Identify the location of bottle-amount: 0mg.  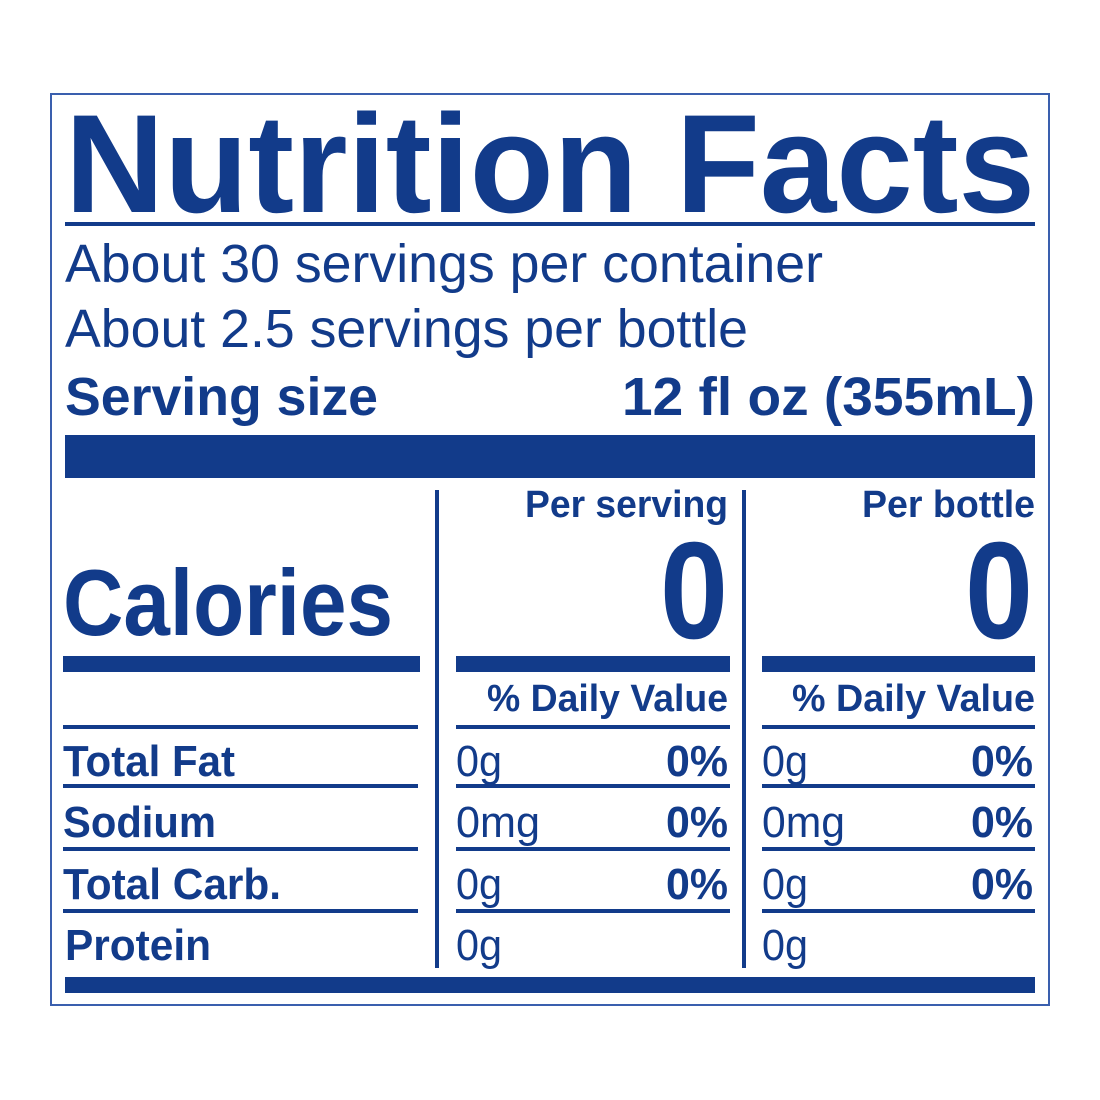
(803, 822).